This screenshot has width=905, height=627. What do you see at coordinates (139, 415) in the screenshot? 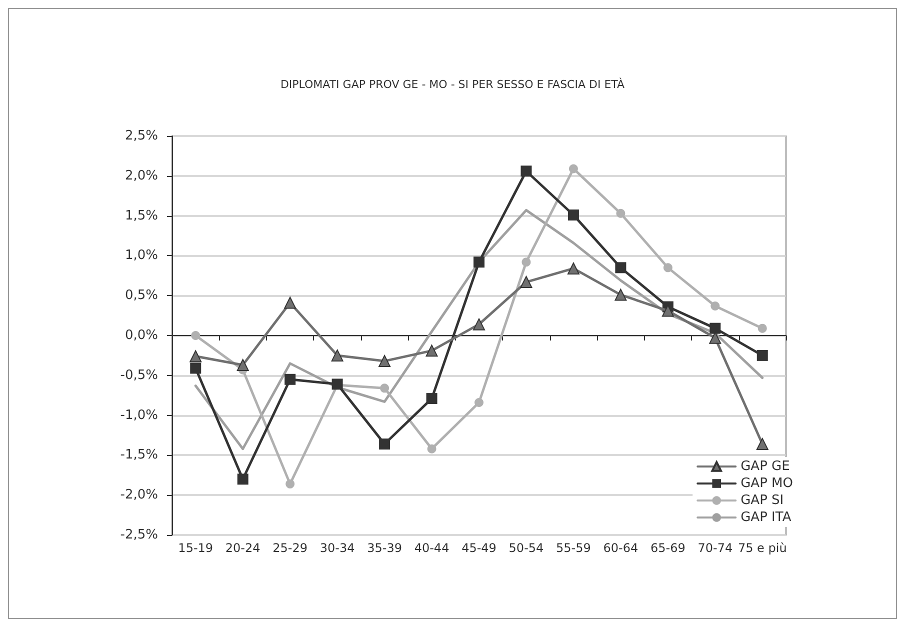
I see `y-tick-label: -1,0%` at bounding box center [139, 415].